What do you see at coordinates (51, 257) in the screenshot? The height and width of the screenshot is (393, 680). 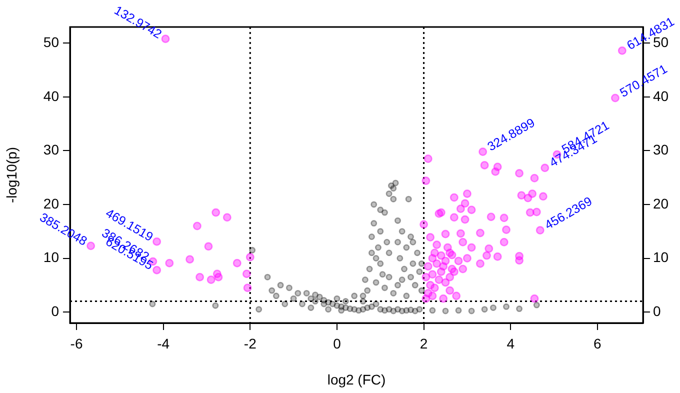 I see `y-tick-label: 10` at bounding box center [51, 257].